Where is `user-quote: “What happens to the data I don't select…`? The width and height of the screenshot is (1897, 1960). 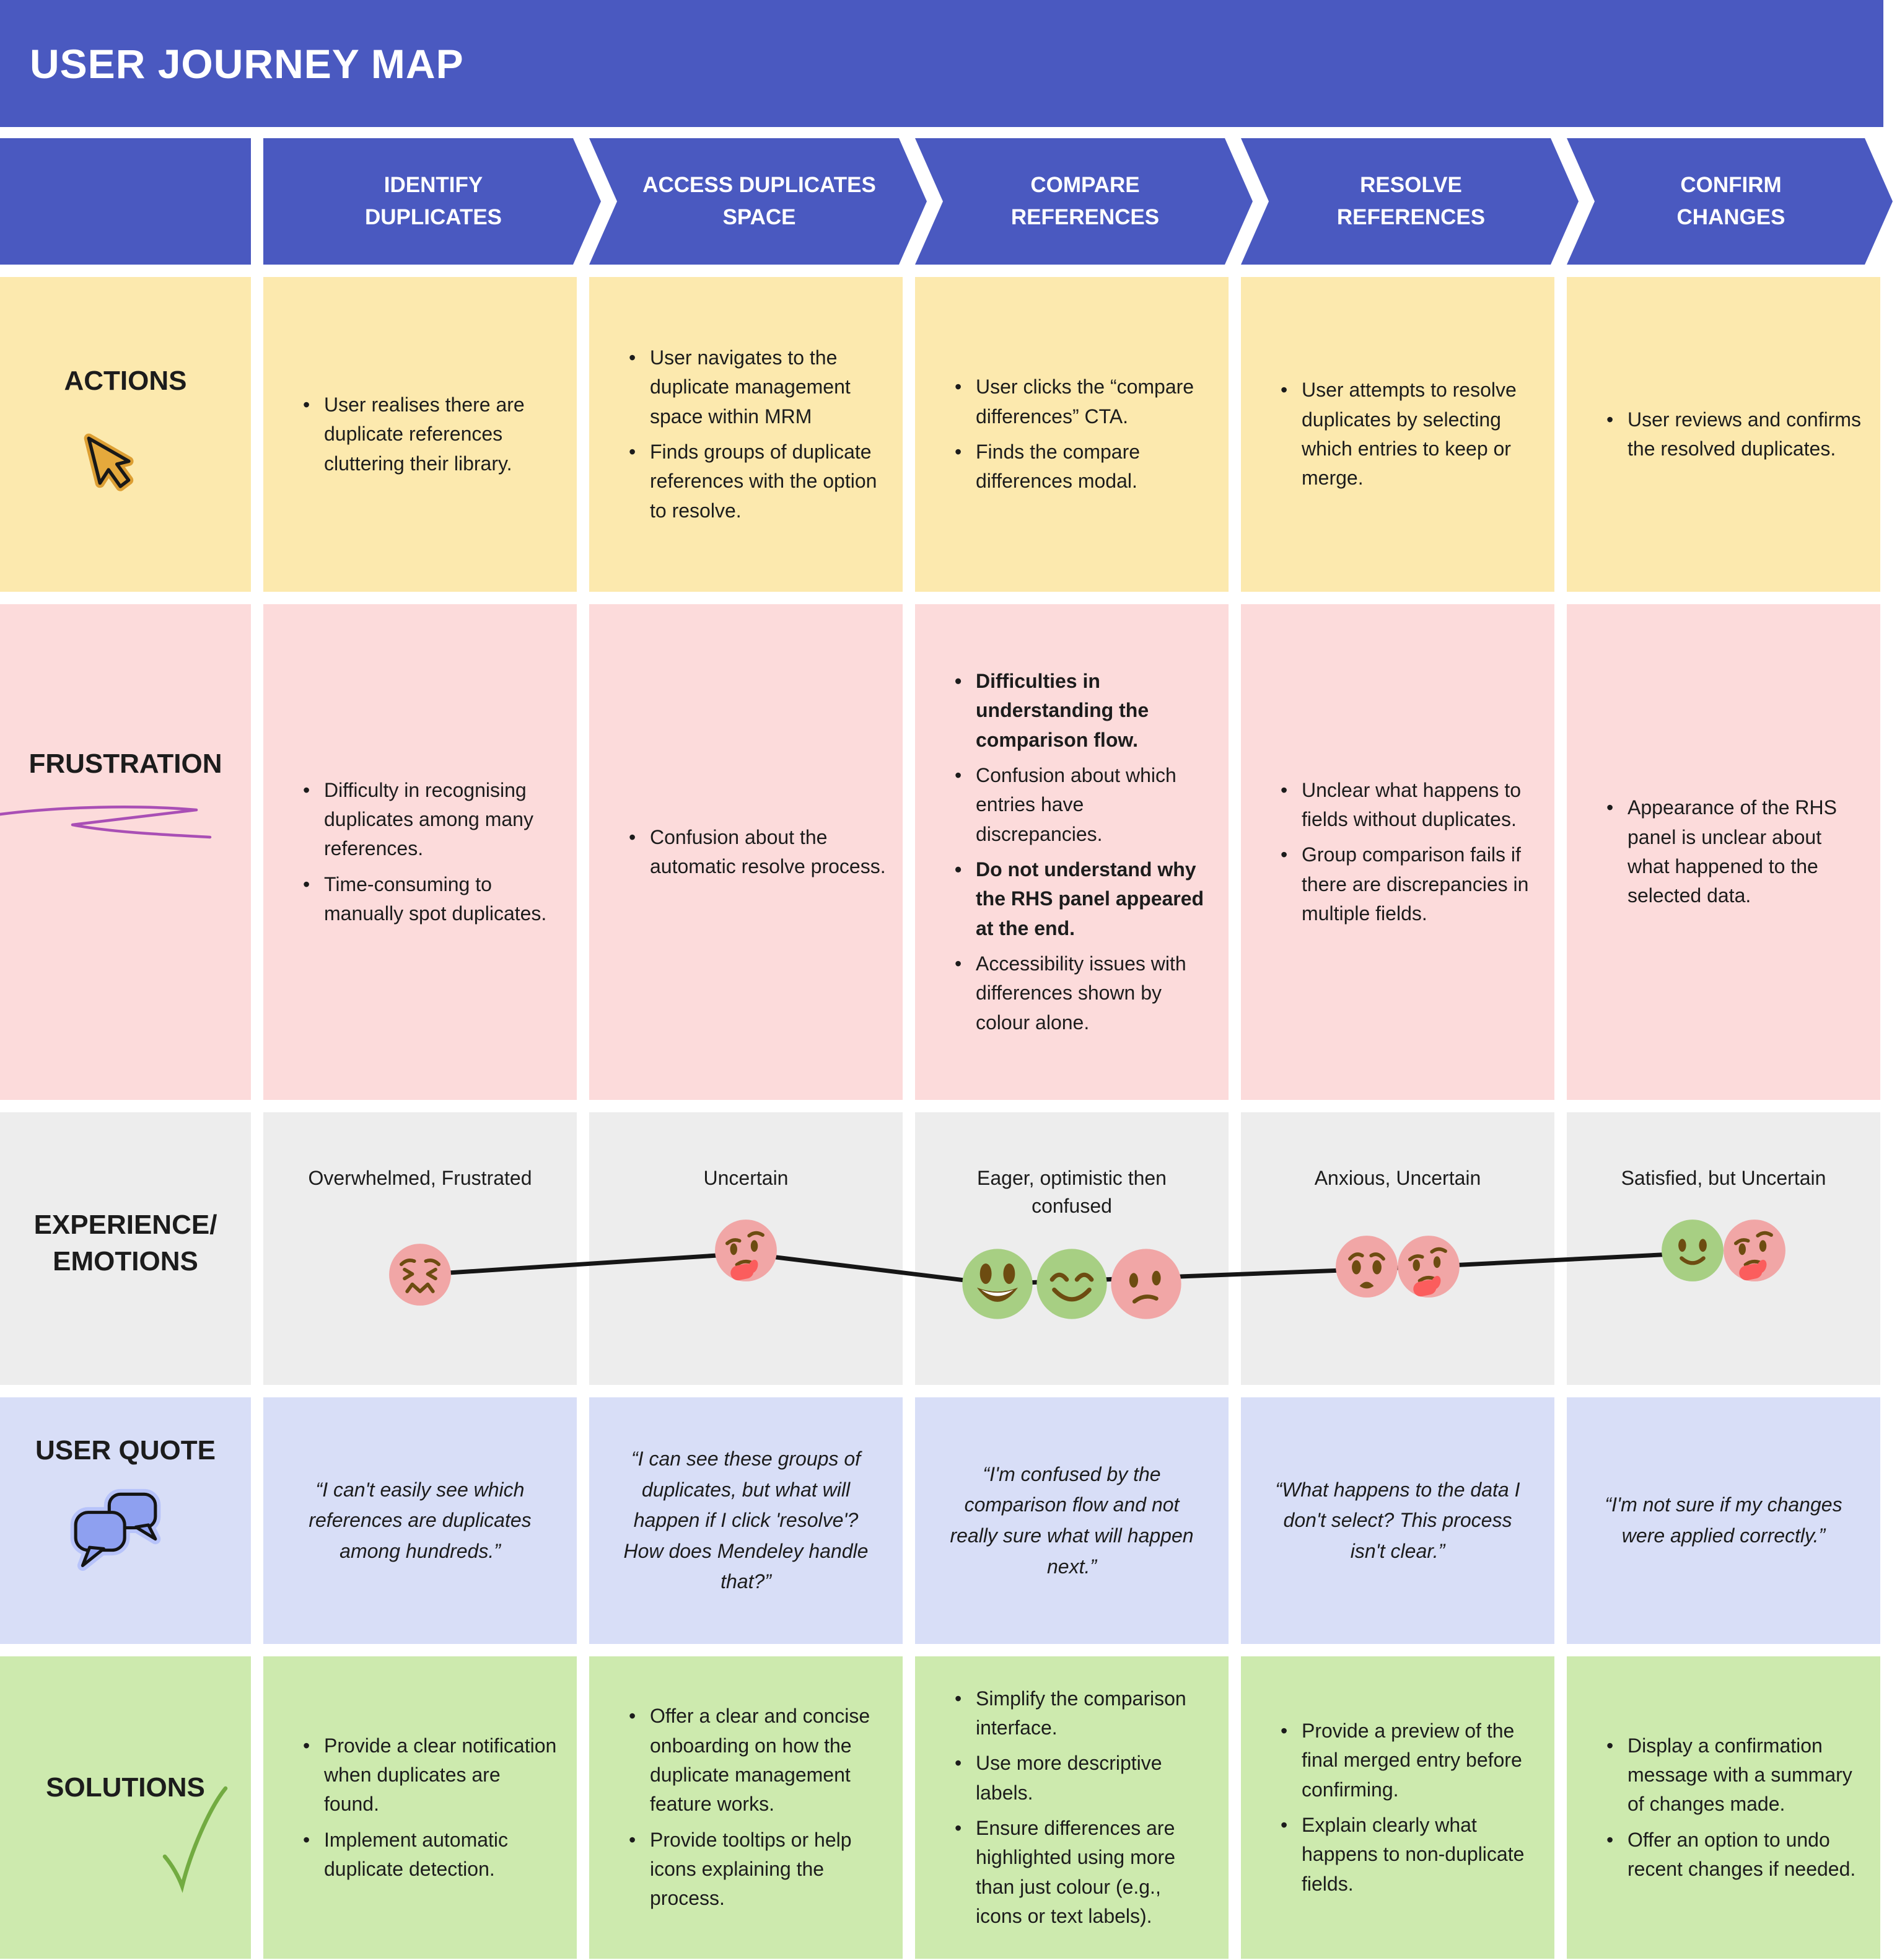
user-quote: “What happens to the data I don't select… is located at coordinates (1397, 1520).